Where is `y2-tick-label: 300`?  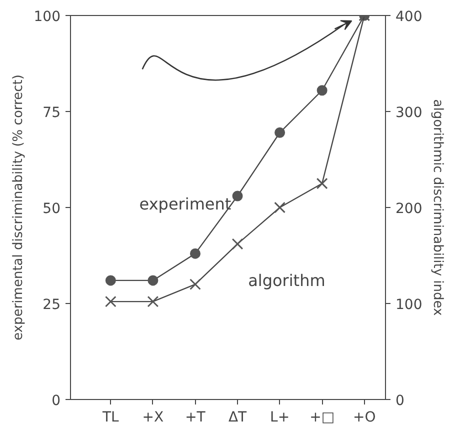
y2-tick-label: 300 is located at coordinates (409, 113).